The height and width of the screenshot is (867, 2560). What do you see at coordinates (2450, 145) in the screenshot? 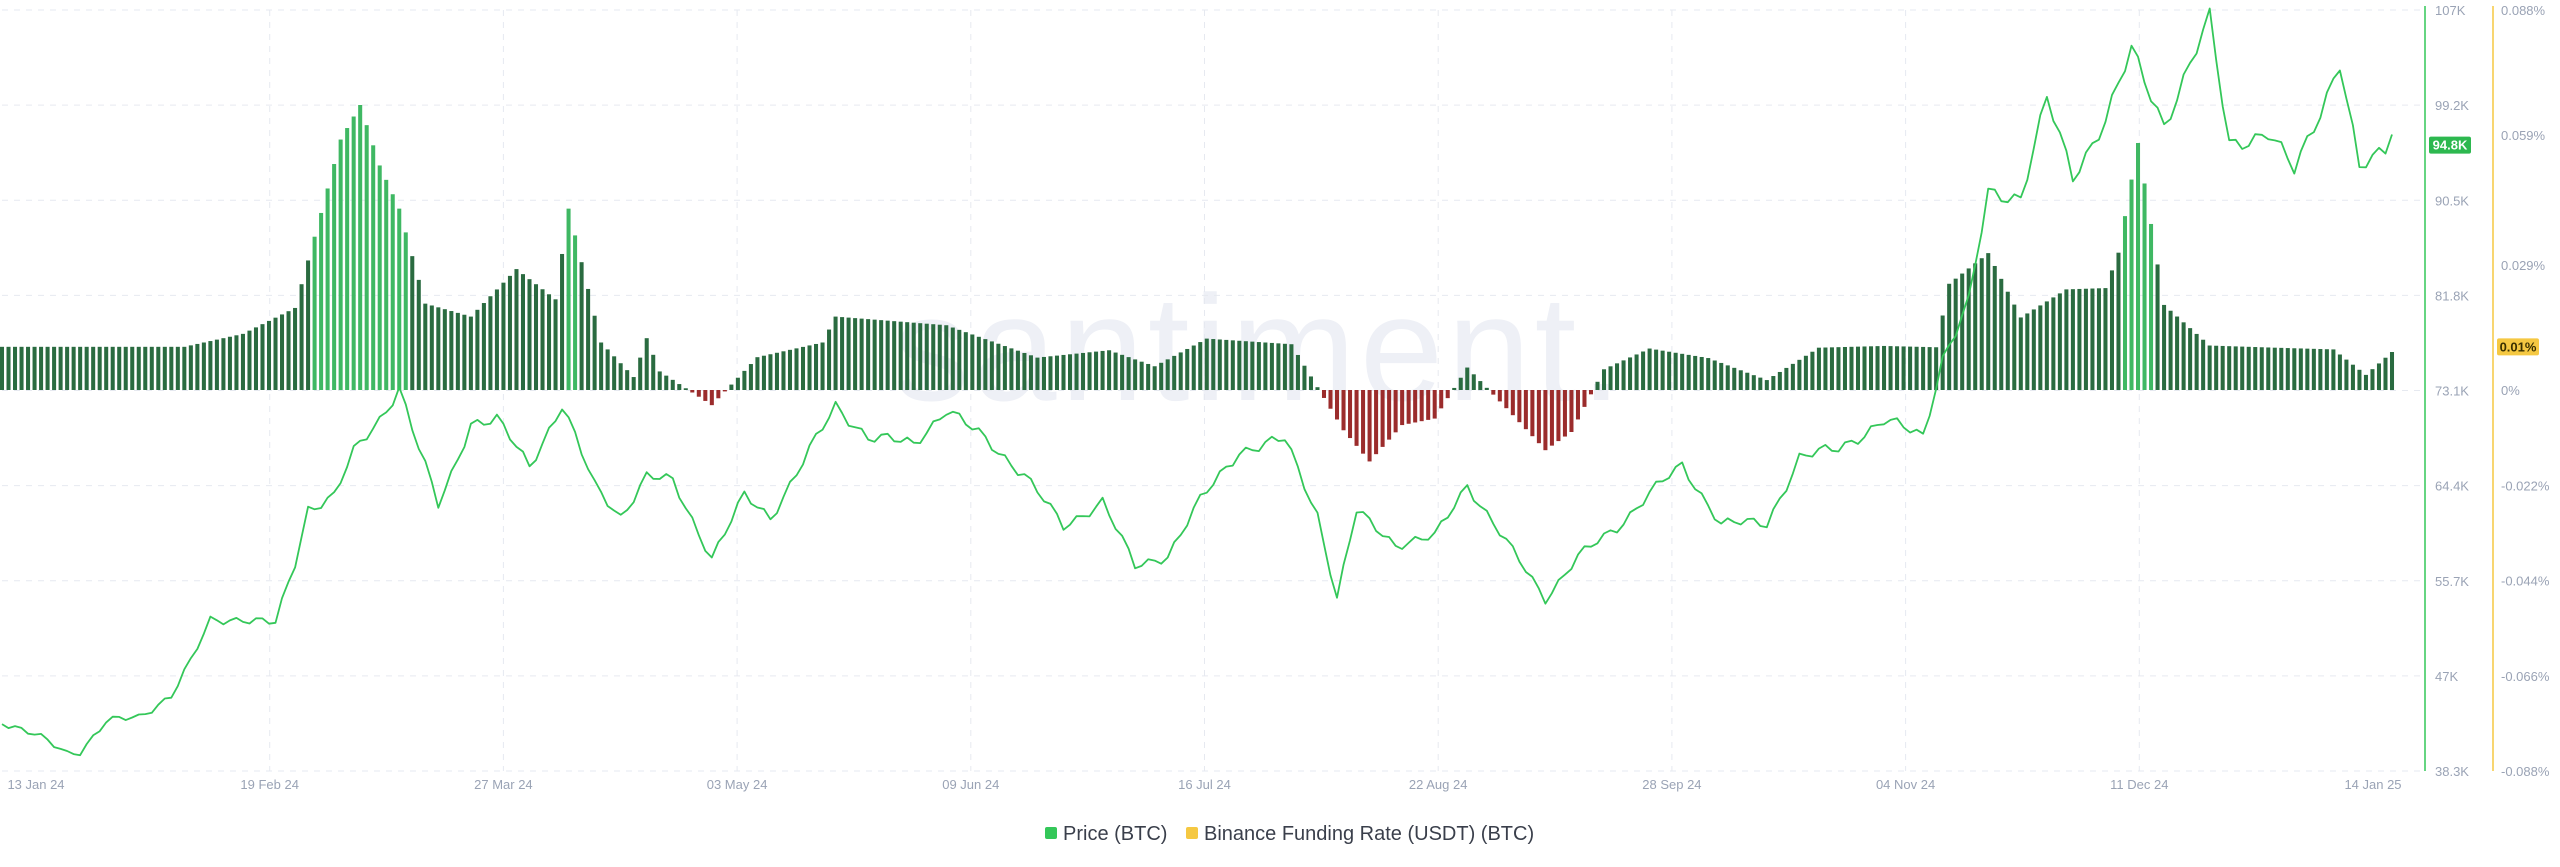
I see `current-price-badge-bg` at bounding box center [2450, 145].